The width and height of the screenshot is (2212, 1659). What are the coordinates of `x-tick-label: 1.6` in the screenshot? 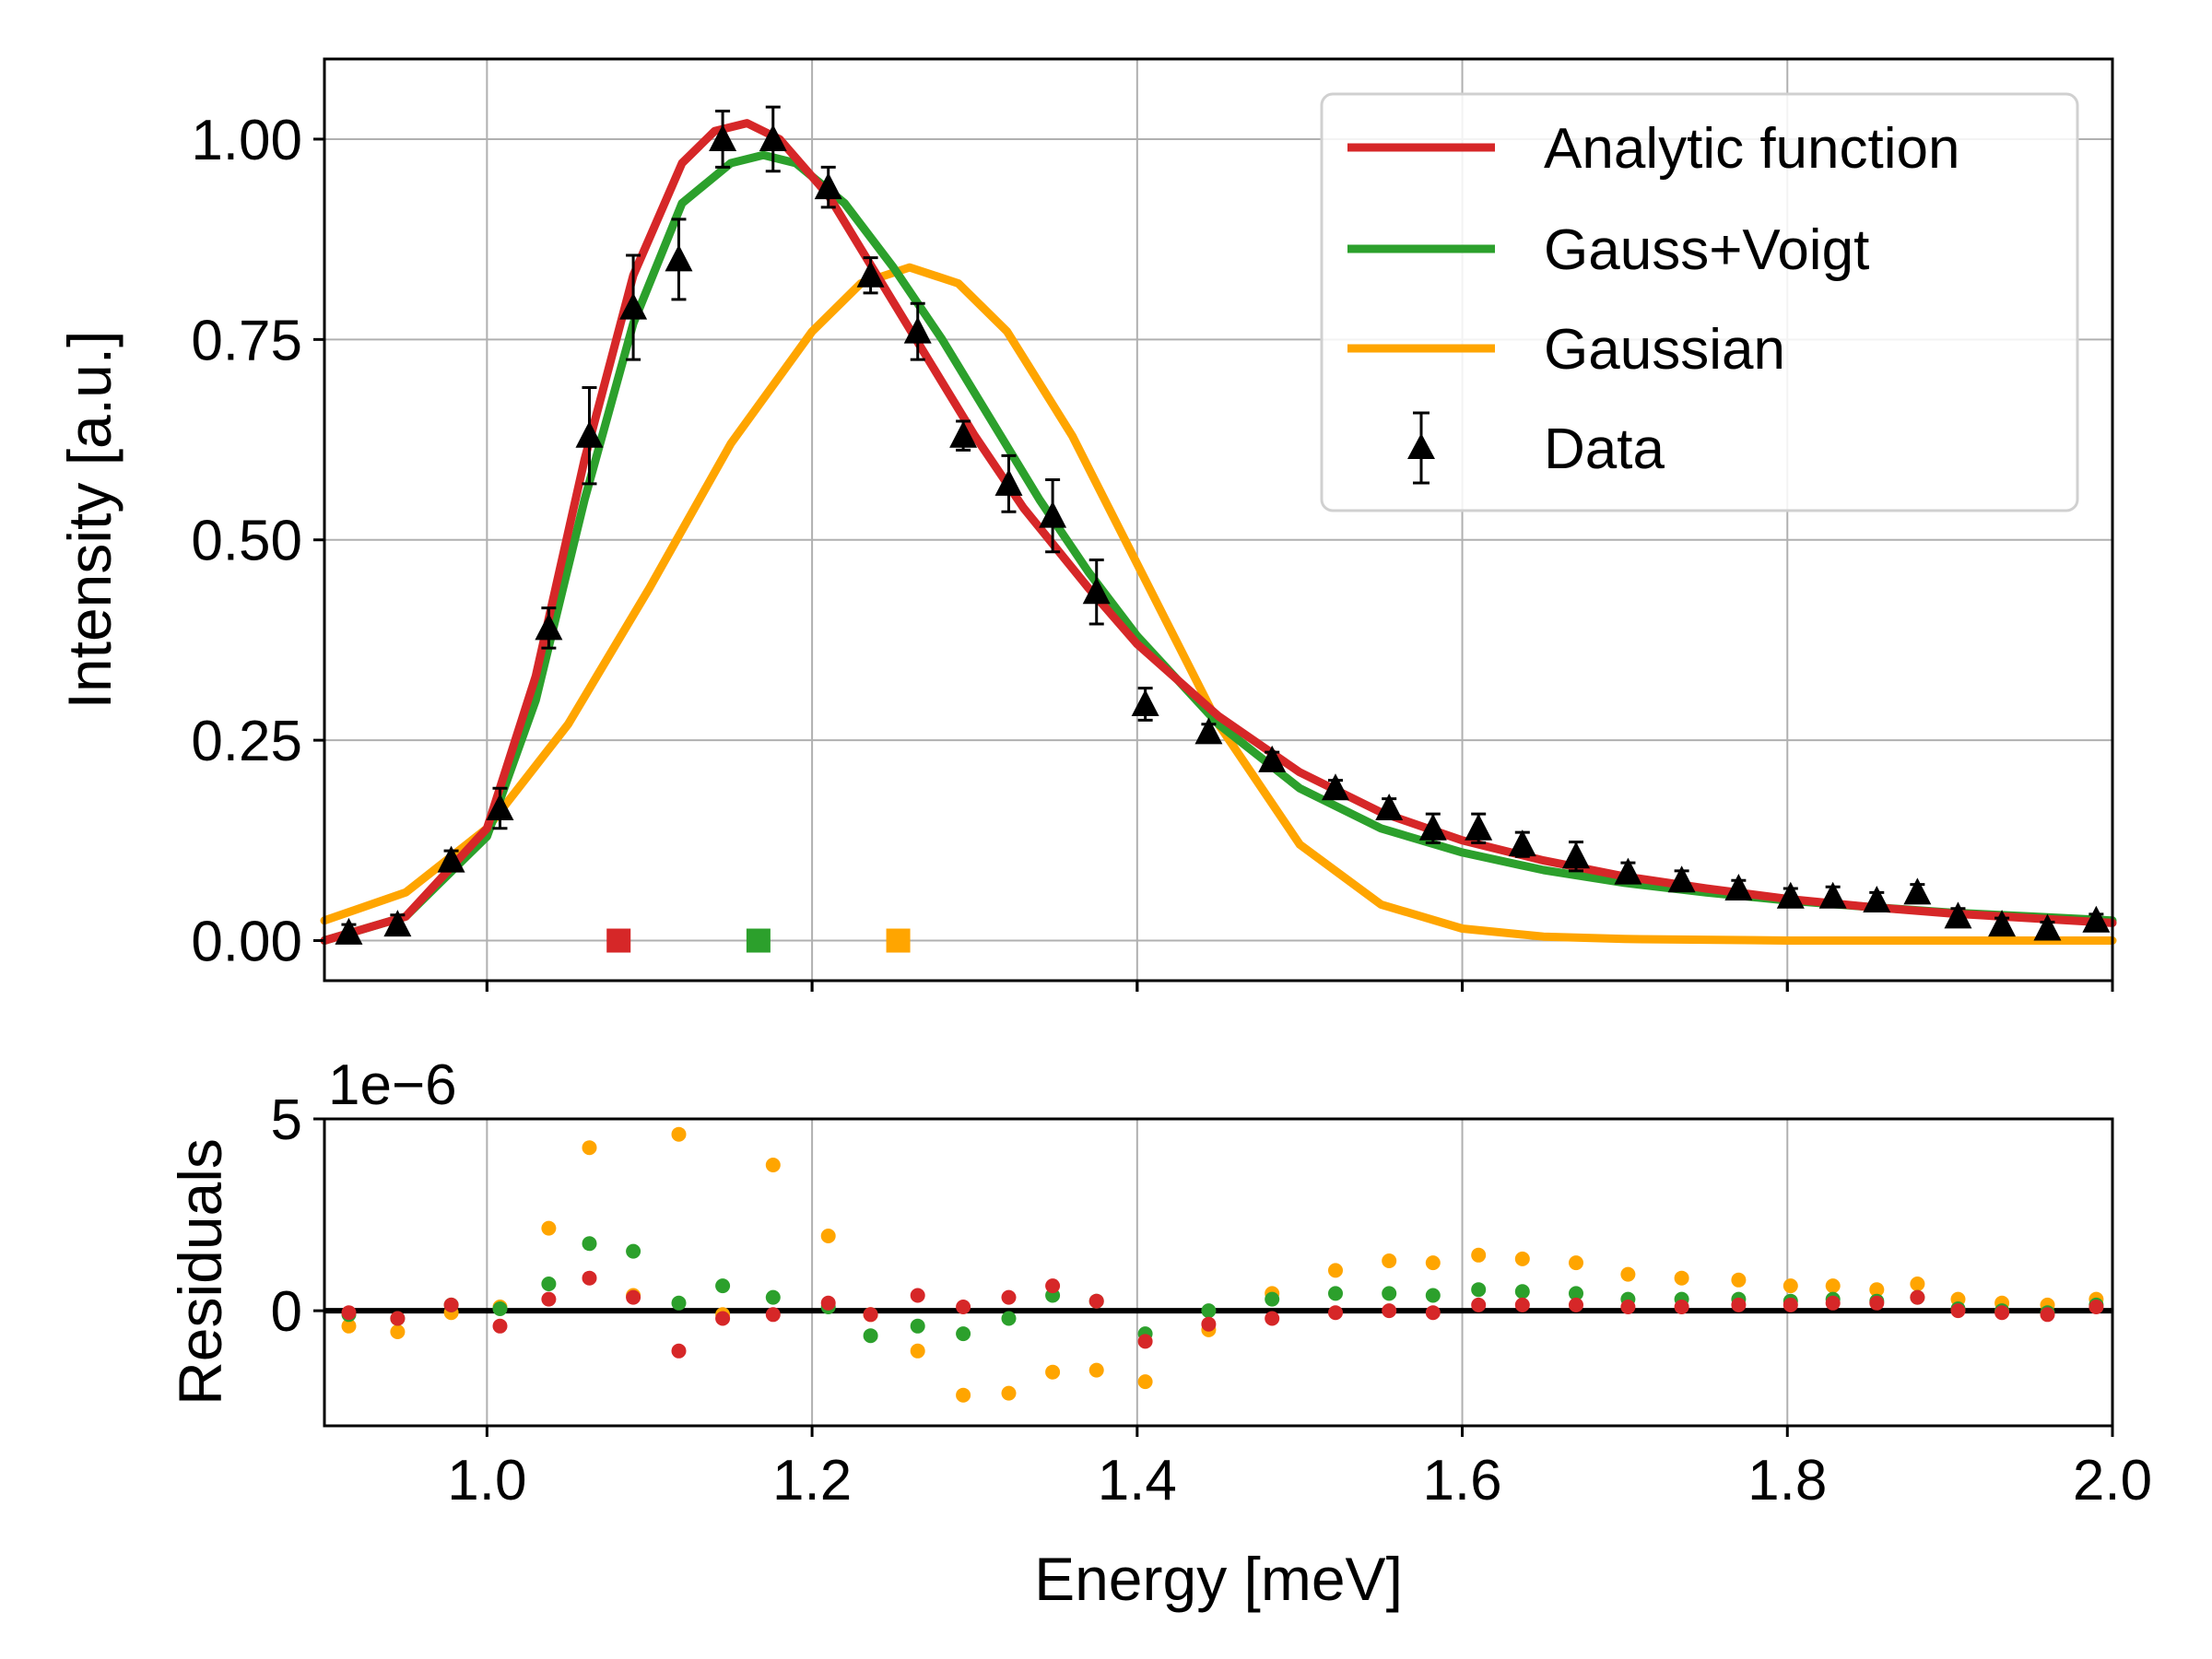 It's located at (1461, 1480).